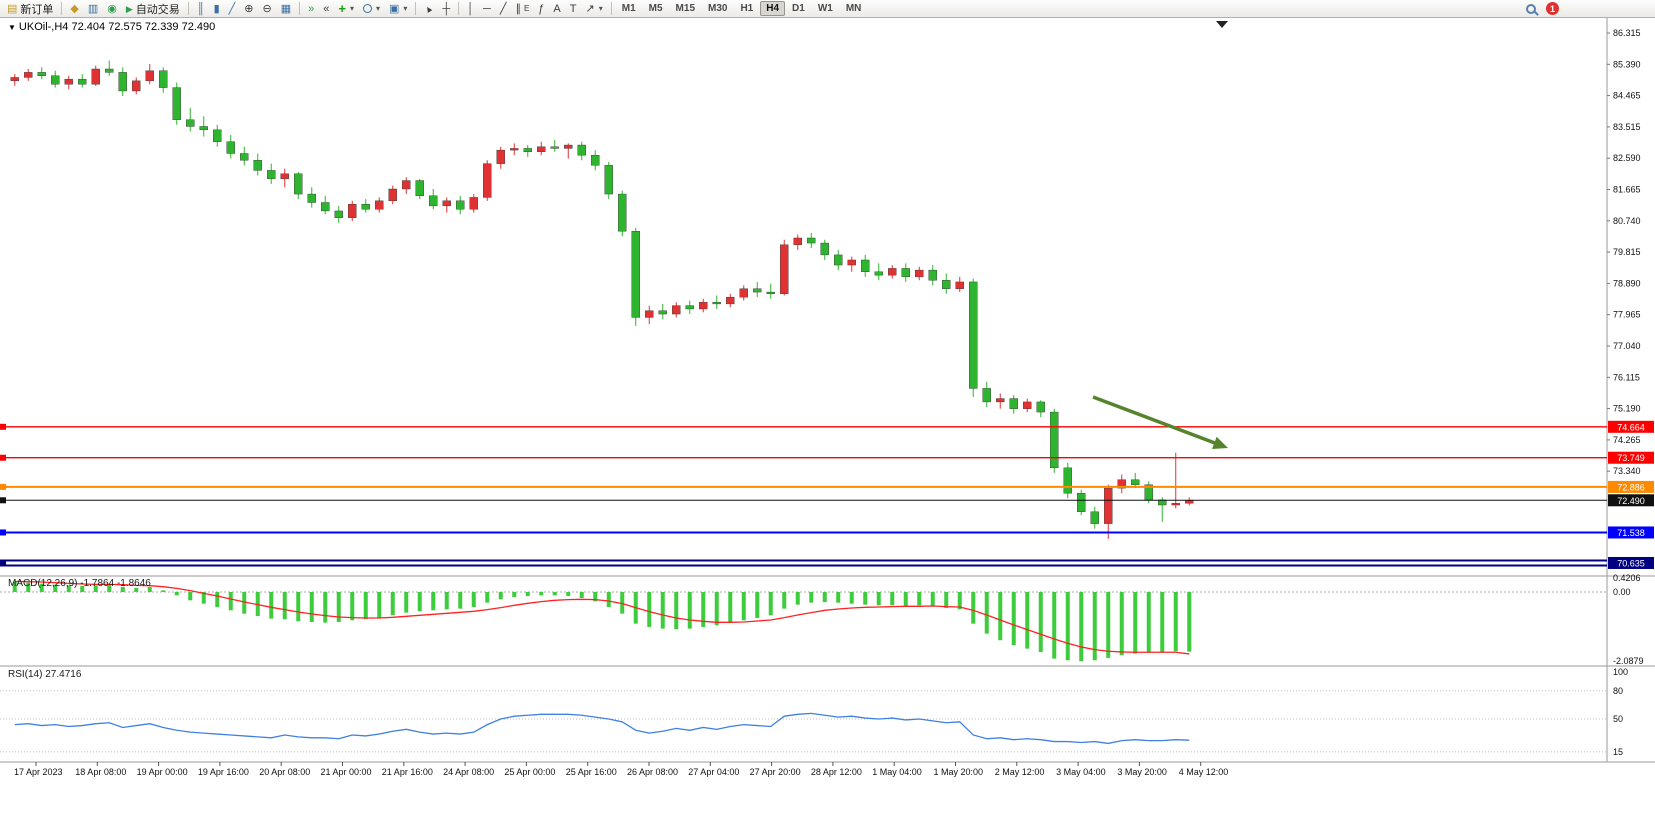 This screenshot has height=823, width=1655. What do you see at coordinates (1627, 315) in the screenshot?
I see `svg-text: 77.965` at bounding box center [1627, 315].